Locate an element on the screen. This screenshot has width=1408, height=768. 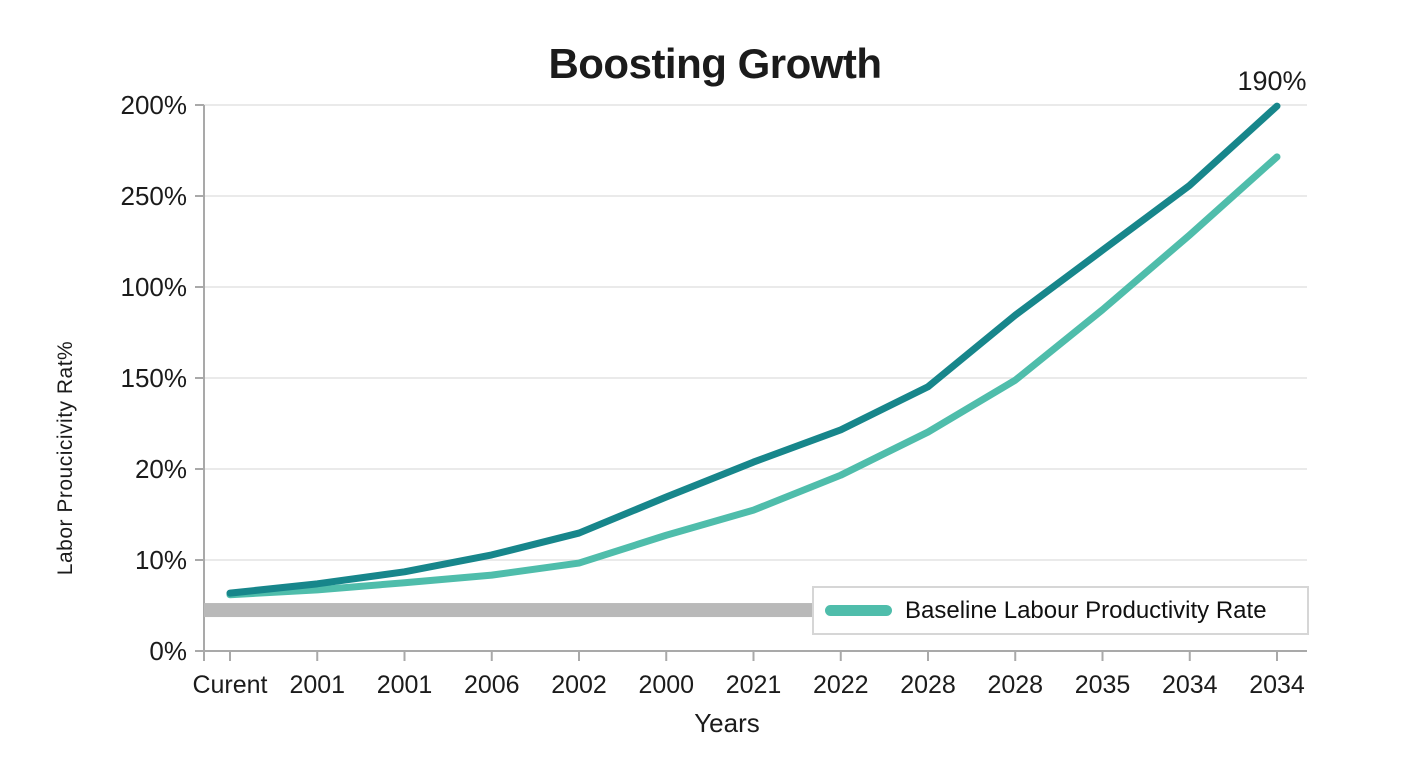
x-tick-label: 2035 is located at coordinates (1103, 685).